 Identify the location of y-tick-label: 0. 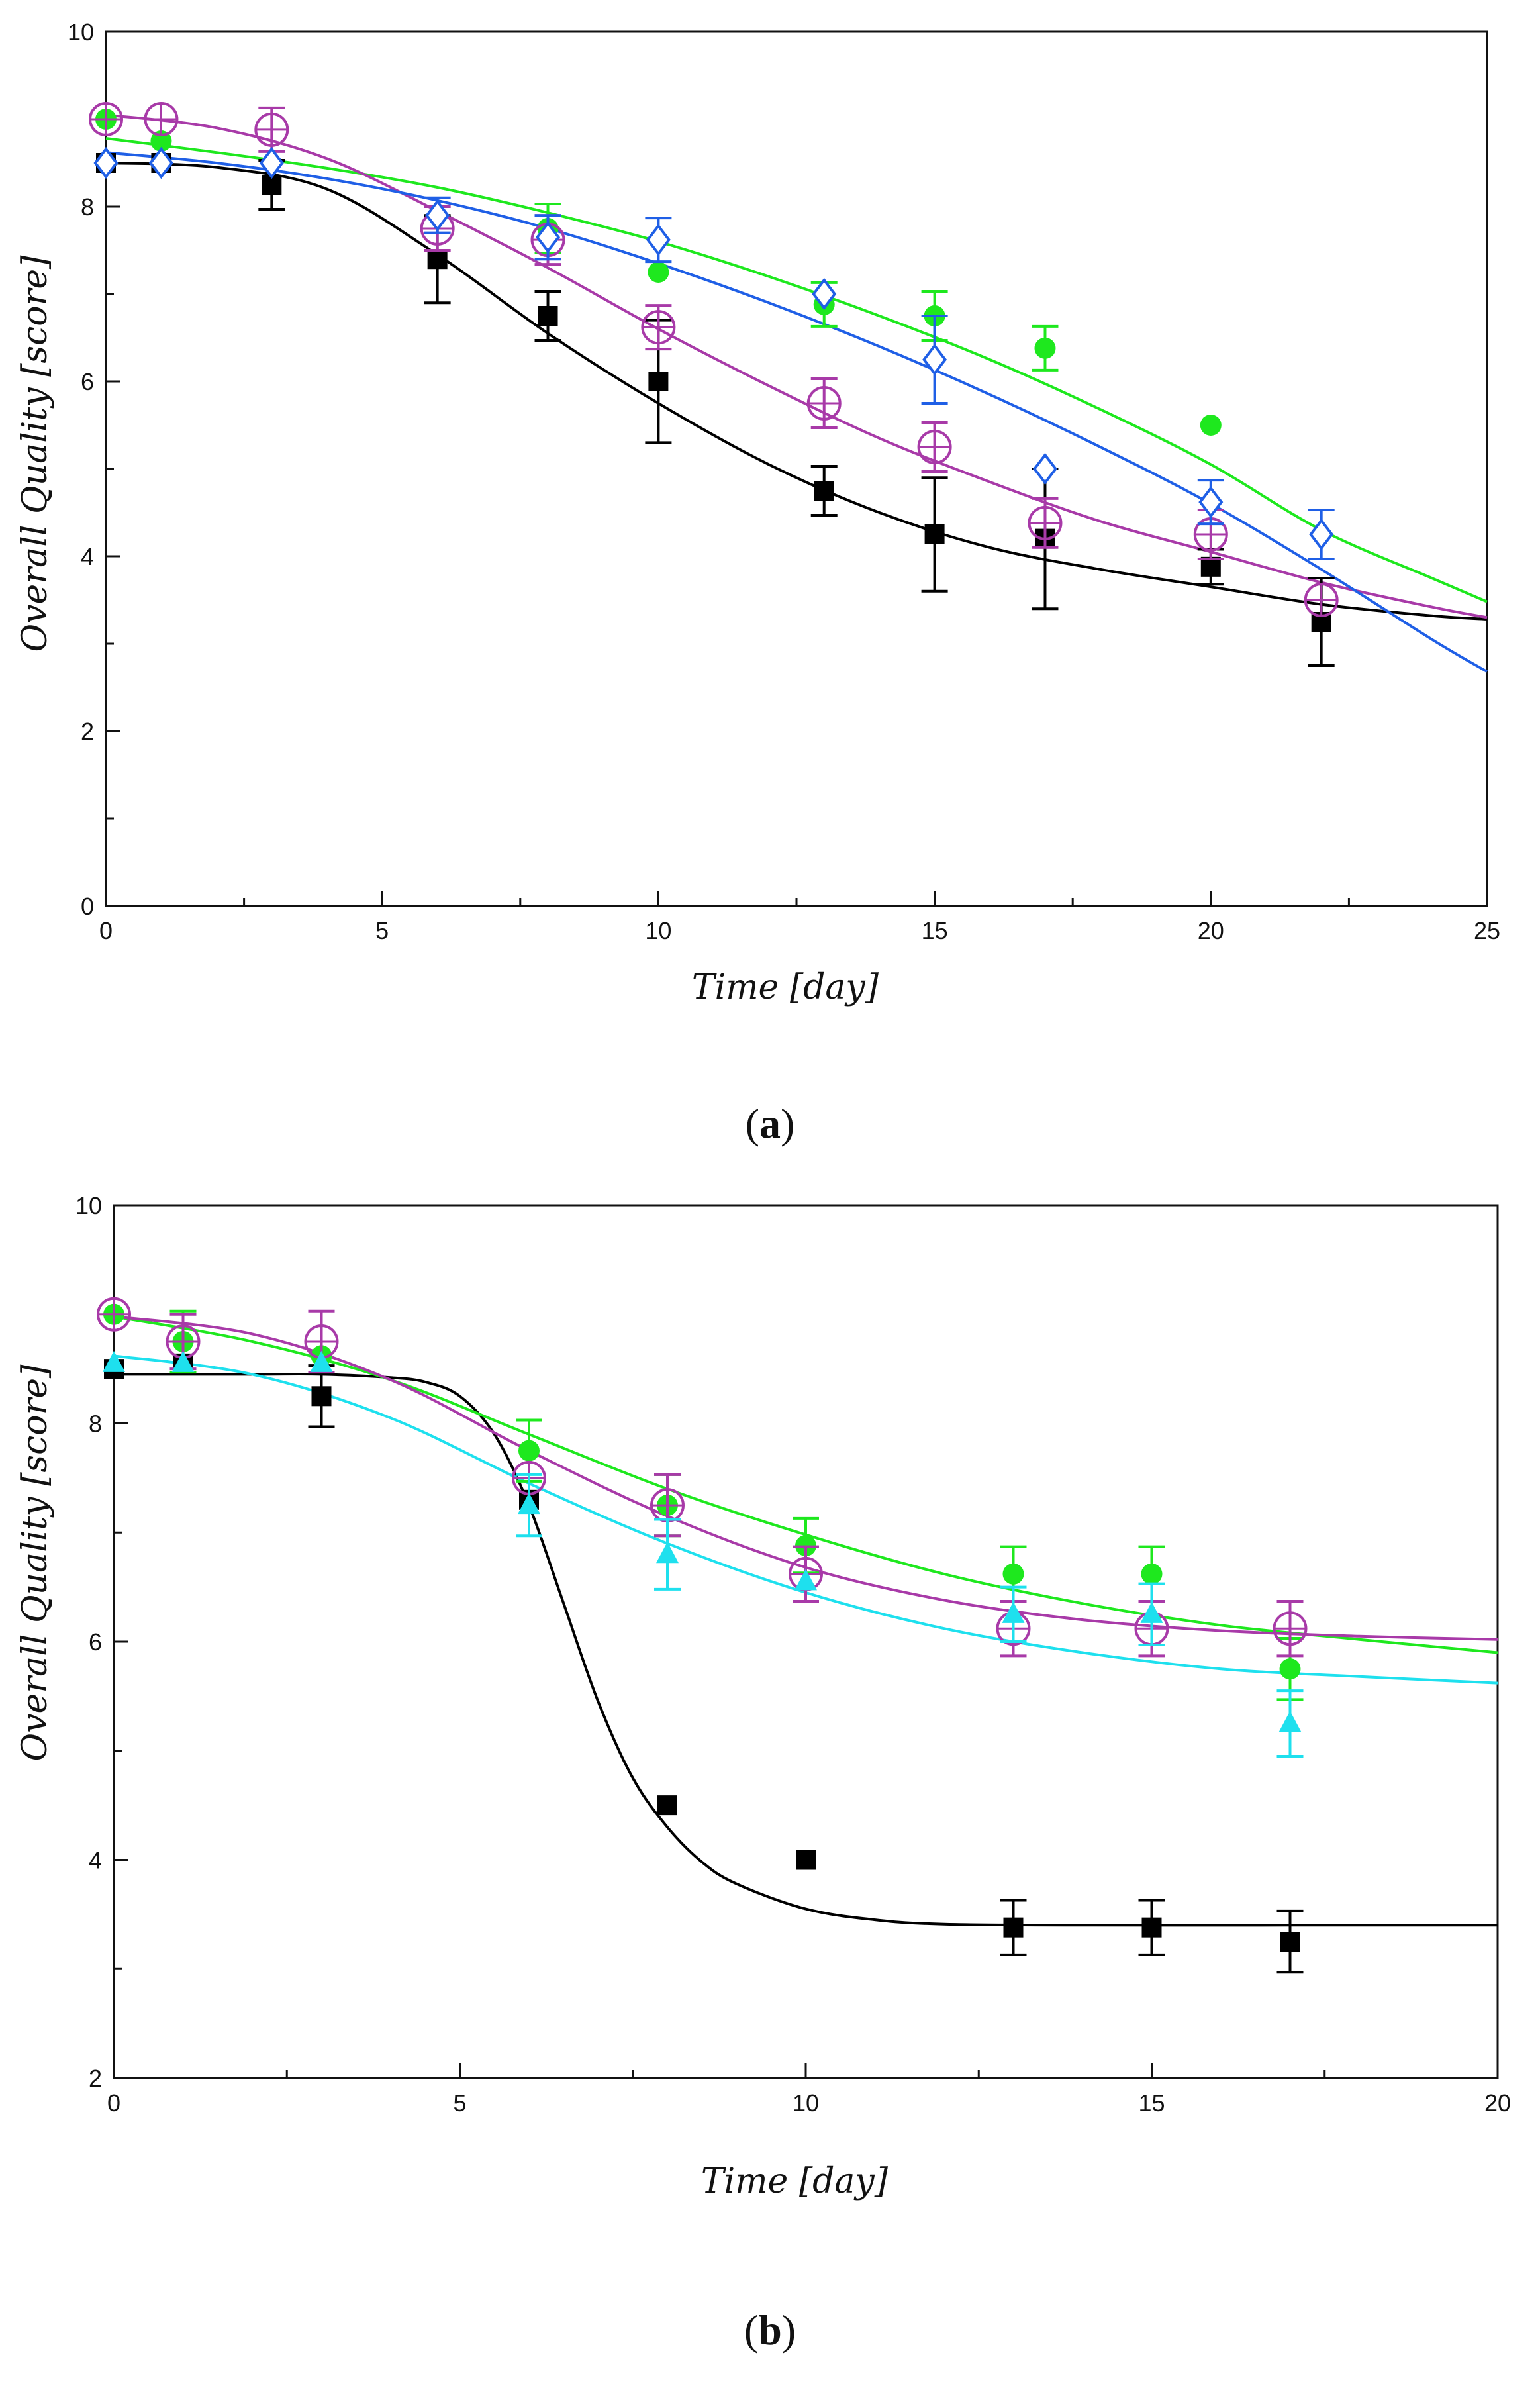
(87, 907).